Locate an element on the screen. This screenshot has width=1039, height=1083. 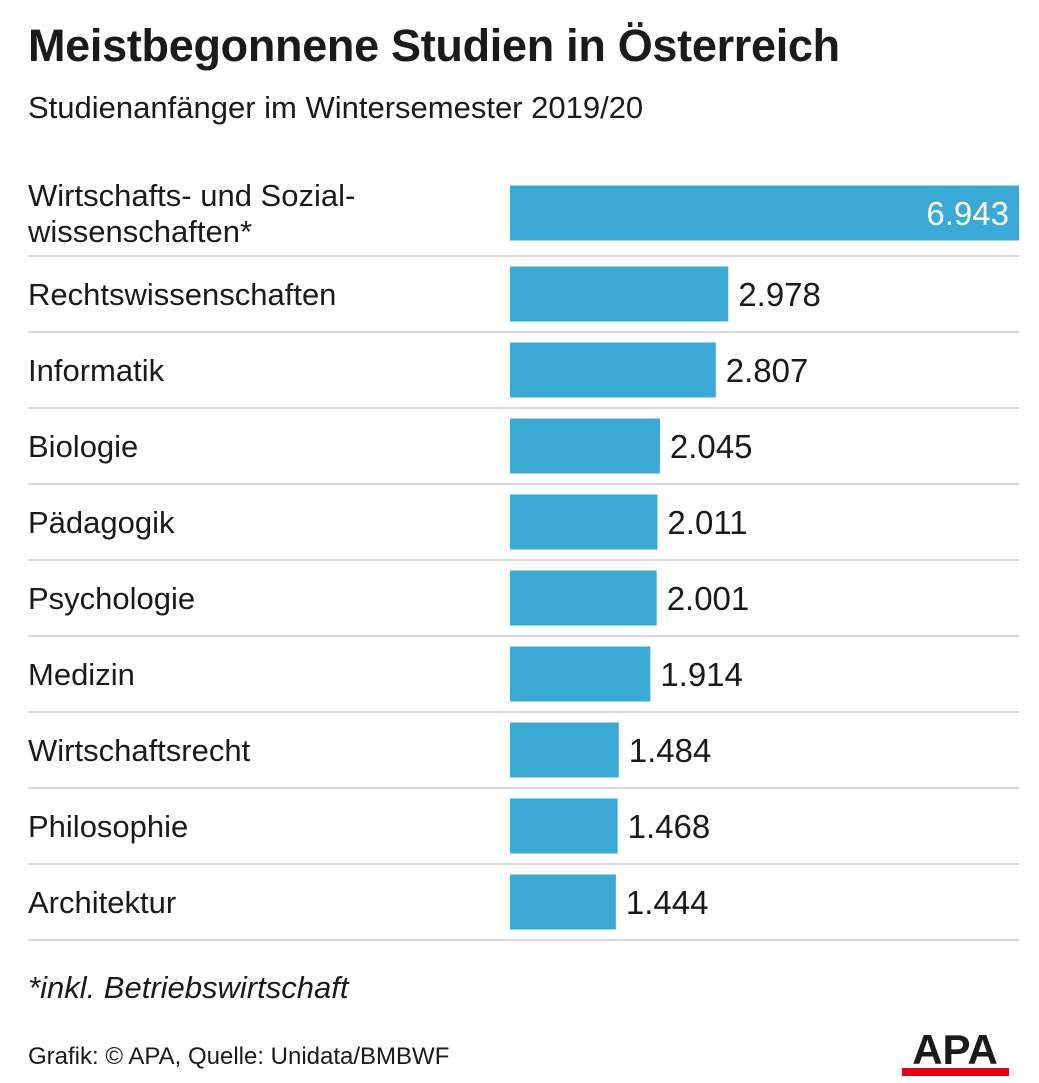
bar-value-label: 6.943 is located at coordinates (967, 213).